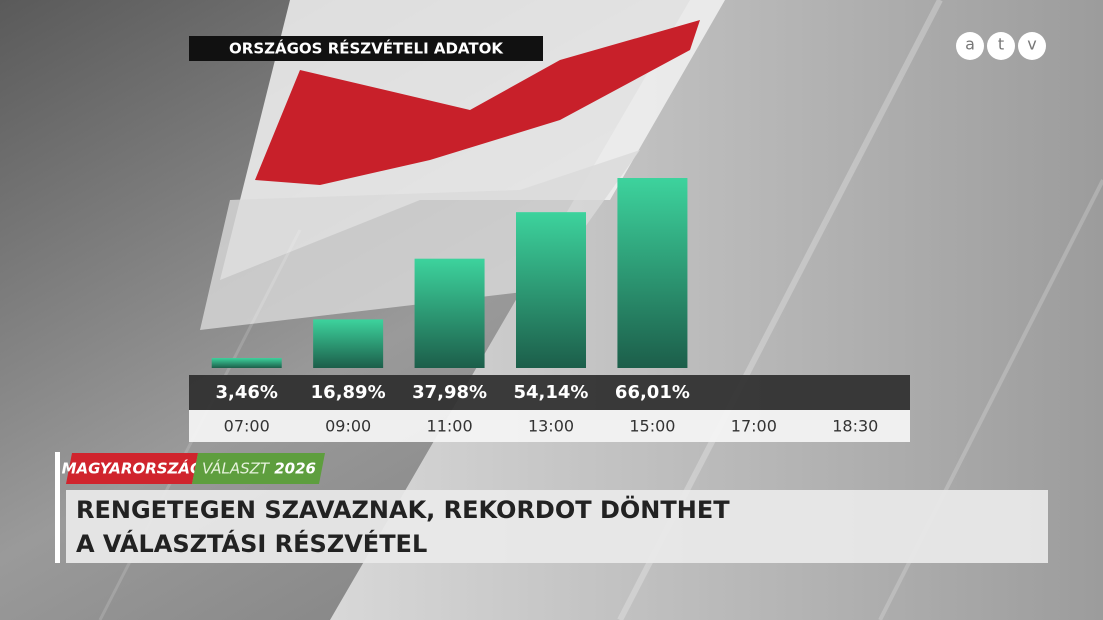 Image resolution: width=1103 pixels, height=620 pixels. Describe the element at coordinates (477, 102) in the screenshot. I see `flag-red` at that location.